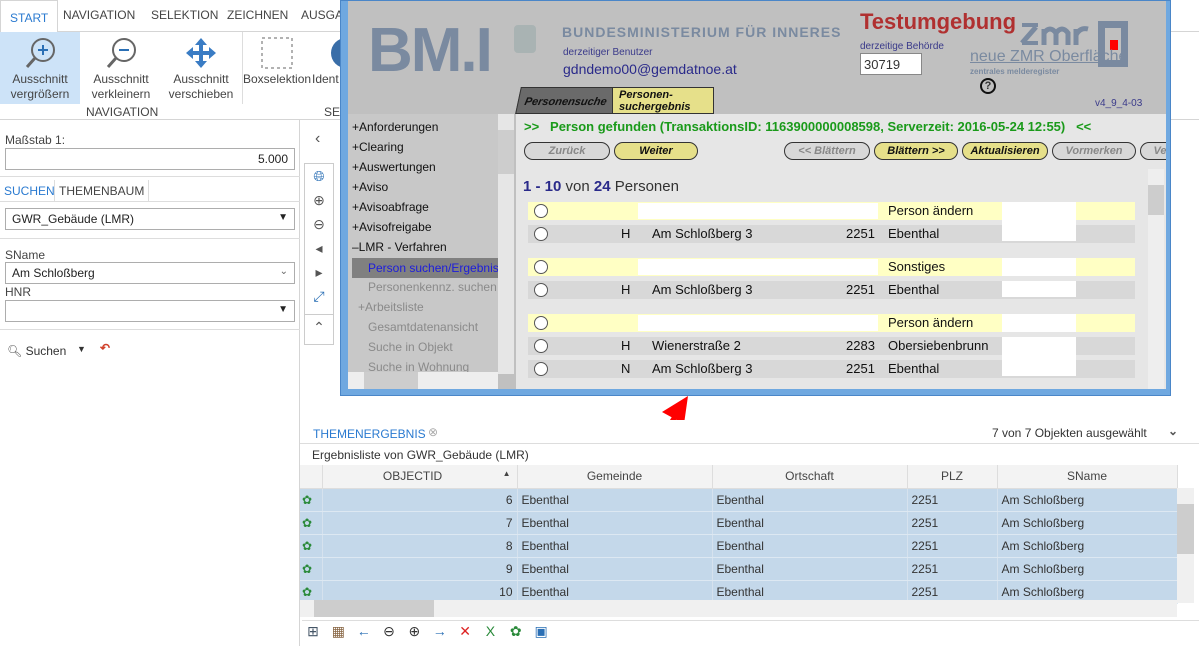 The height and width of the screenshot is (646, 1199). I want to click on zoom-to-selection-icon: ⊞, so click(313, 631).